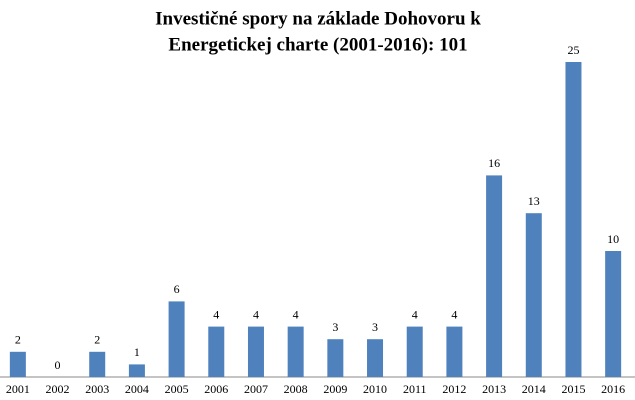 The height and width of the screenshot is (400, 635). I want to click on x-tick-label: 2005, so click(177, 389).